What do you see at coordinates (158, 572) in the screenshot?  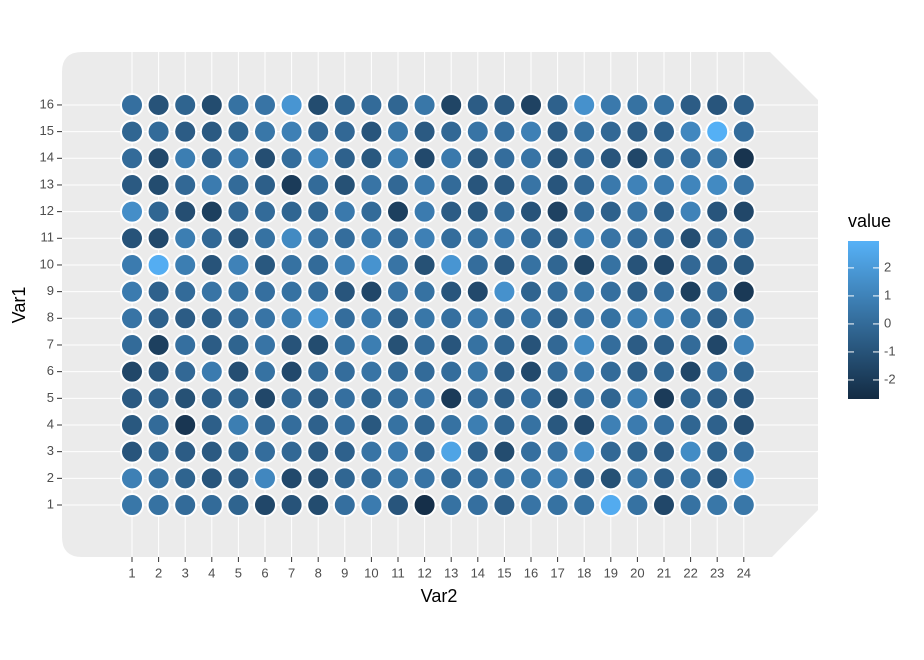 I see `x-tick-label: 2` at bounding box center [158, 572].